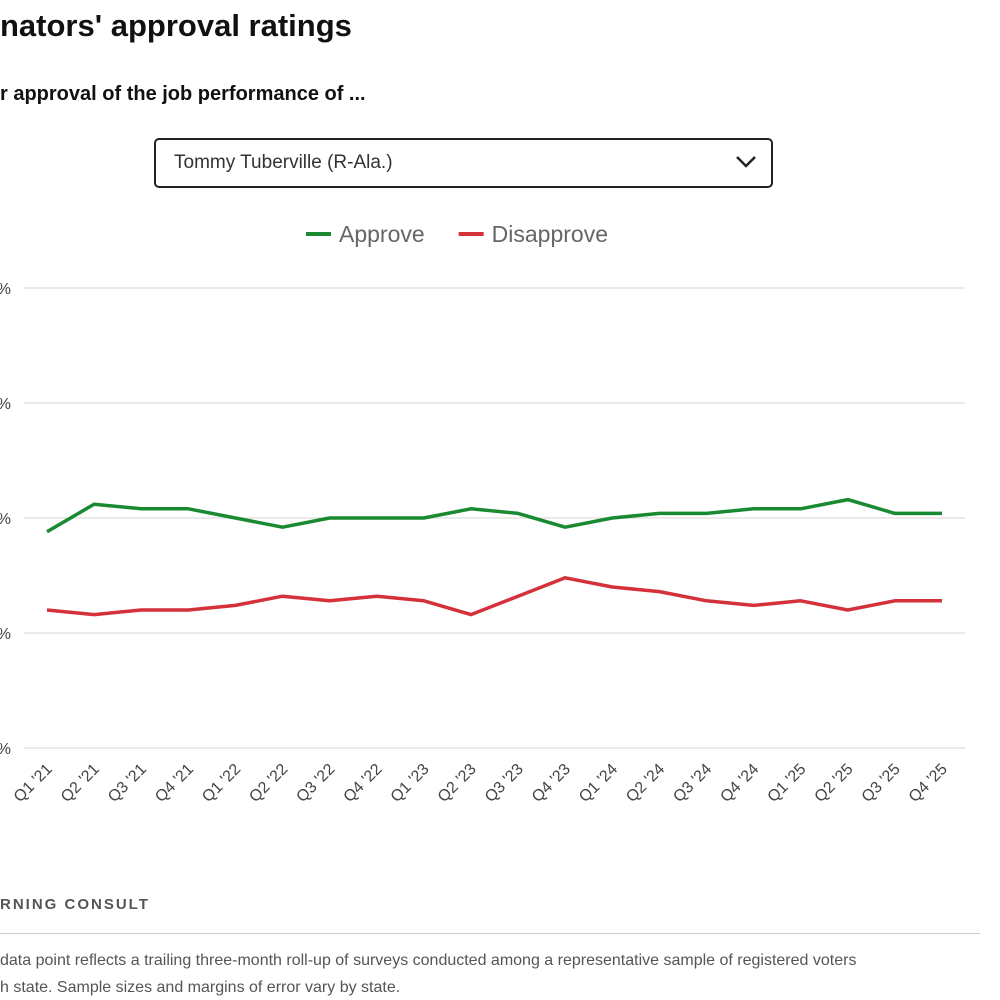 The height and width of the screenshot is (1000, 1000). What do you see at coordinates (75, 904) in the screenshot?
I see `logo: RNING CONSULT` at bounding box center [75, 904].